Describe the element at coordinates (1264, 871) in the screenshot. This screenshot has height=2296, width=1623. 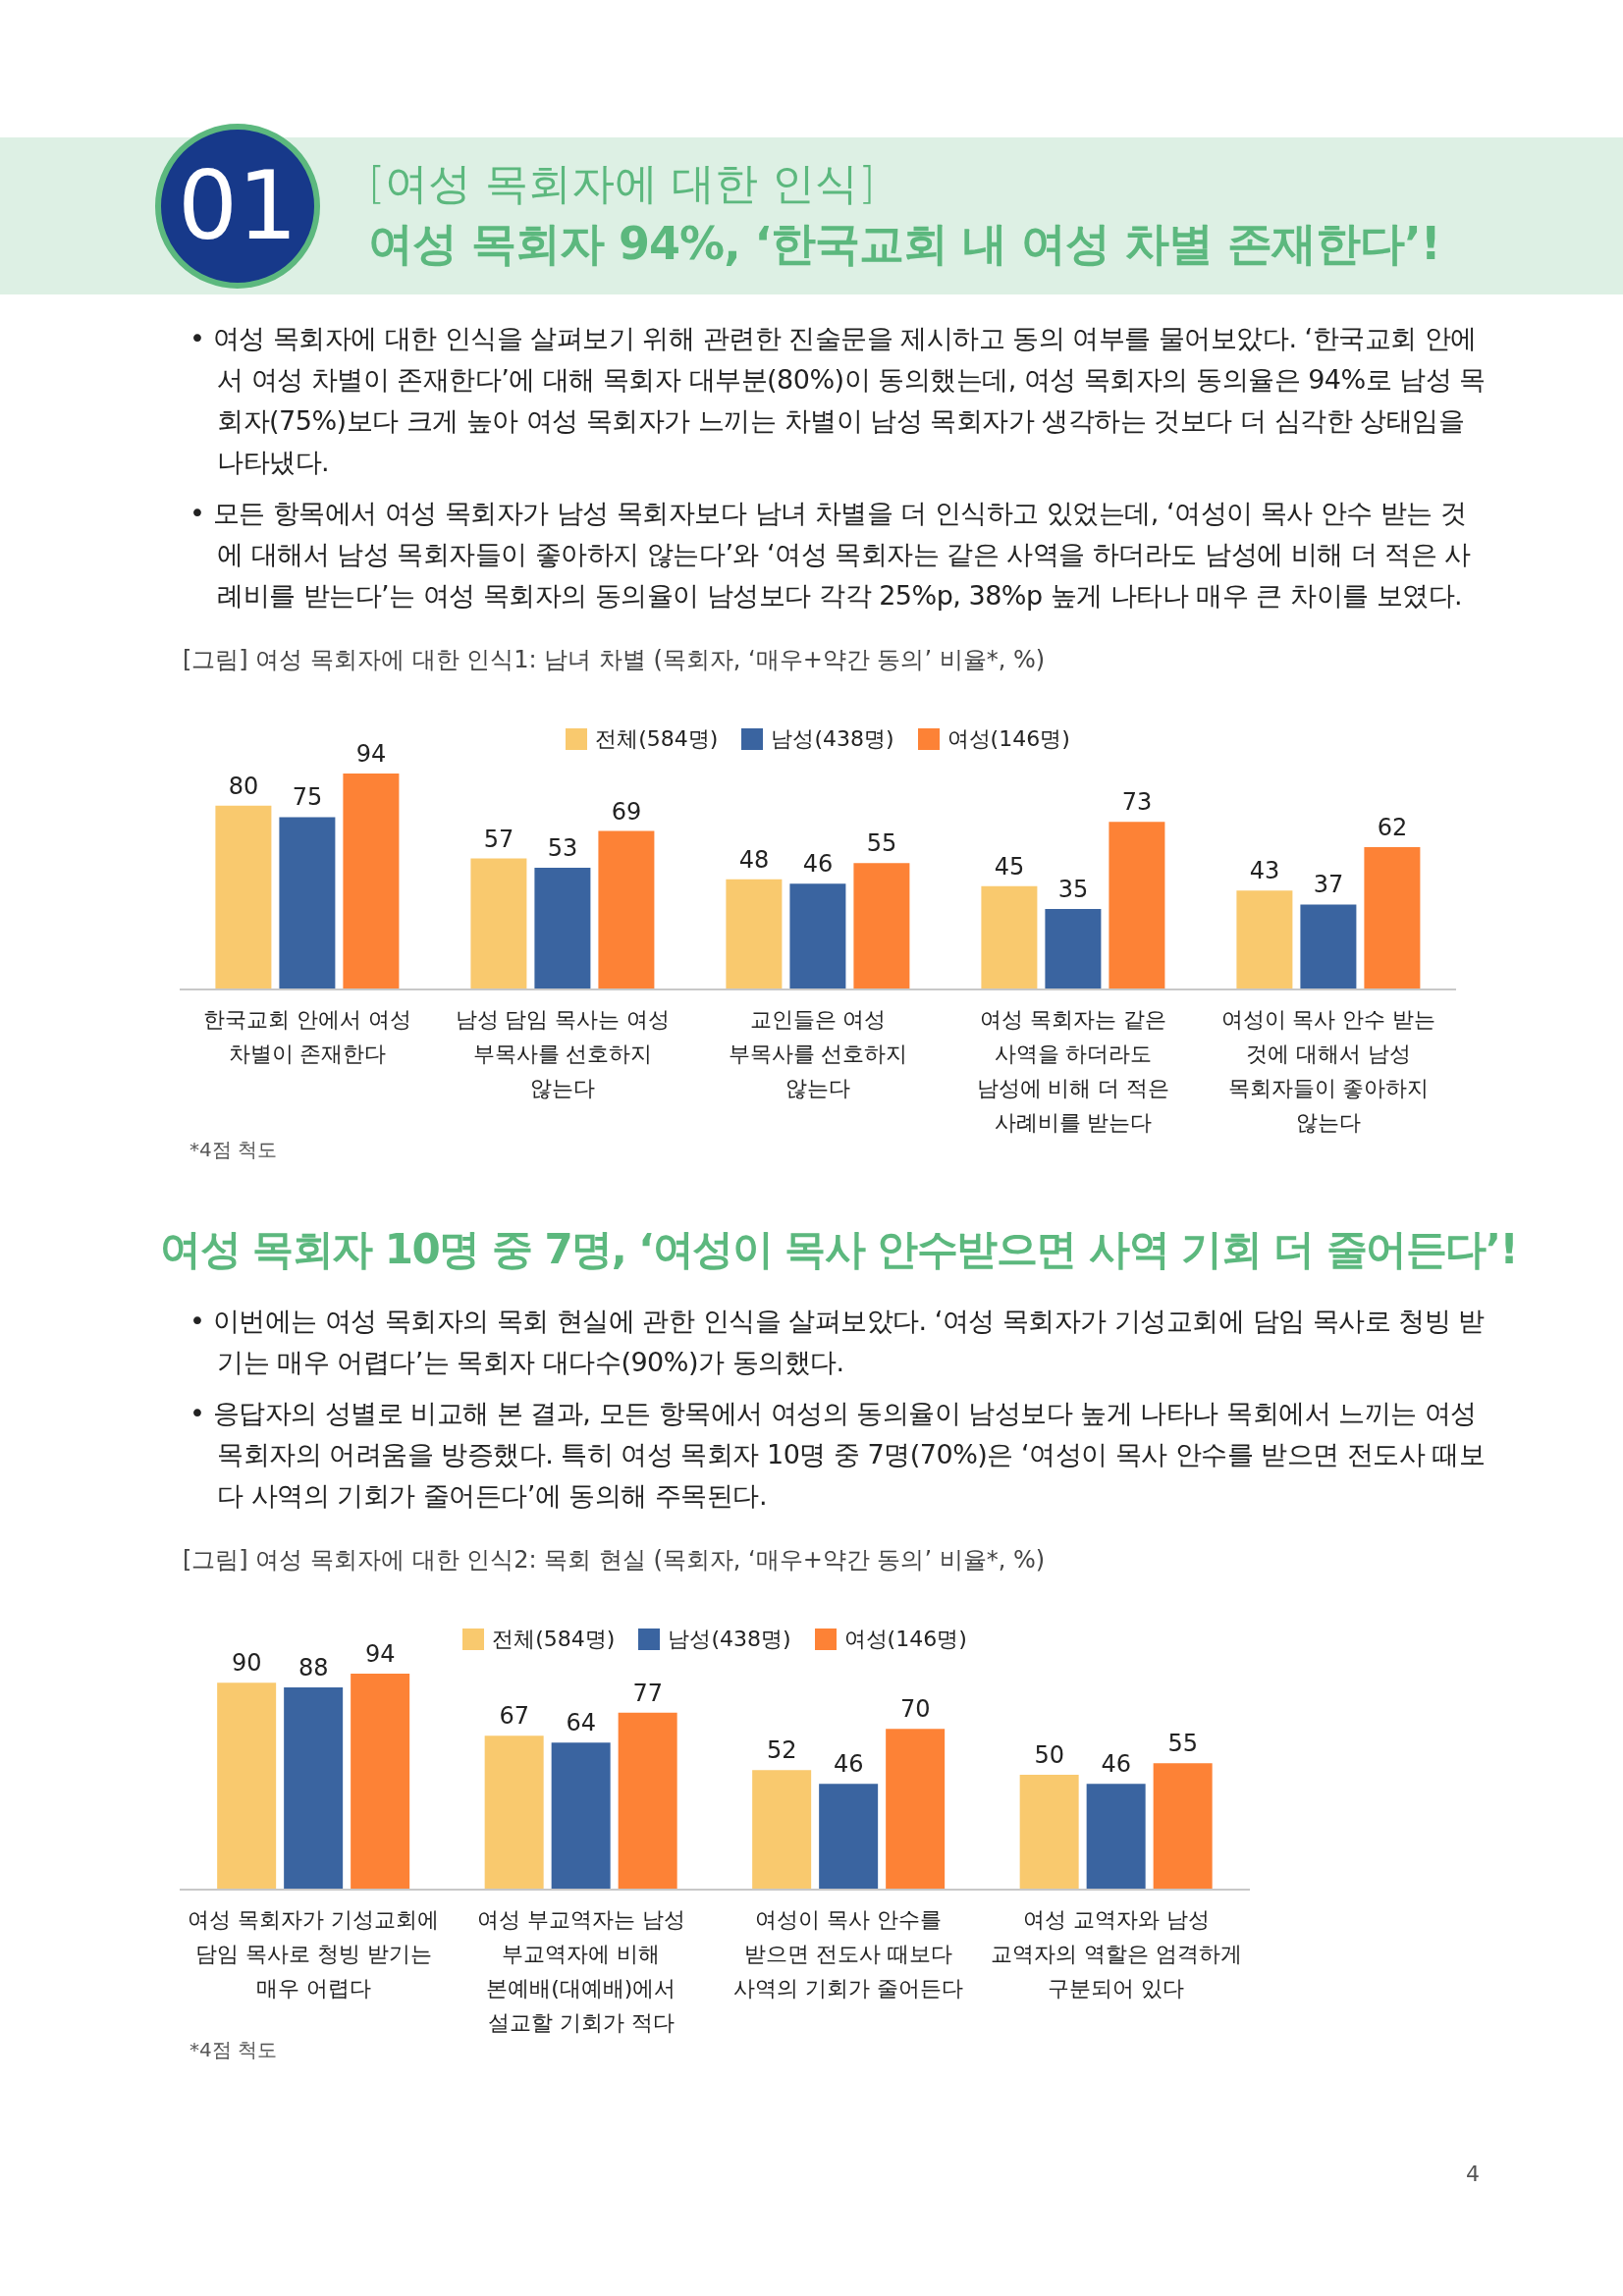
I see `data-label: 43` at that location.